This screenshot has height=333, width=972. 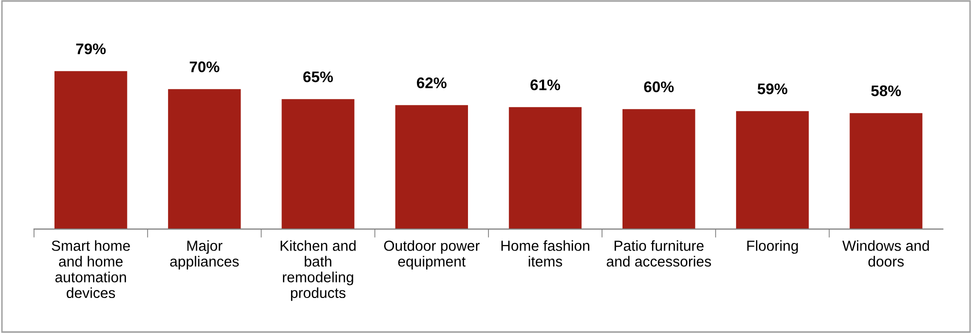 I want to click on data-label: 70%, so click(x=205, y=66).